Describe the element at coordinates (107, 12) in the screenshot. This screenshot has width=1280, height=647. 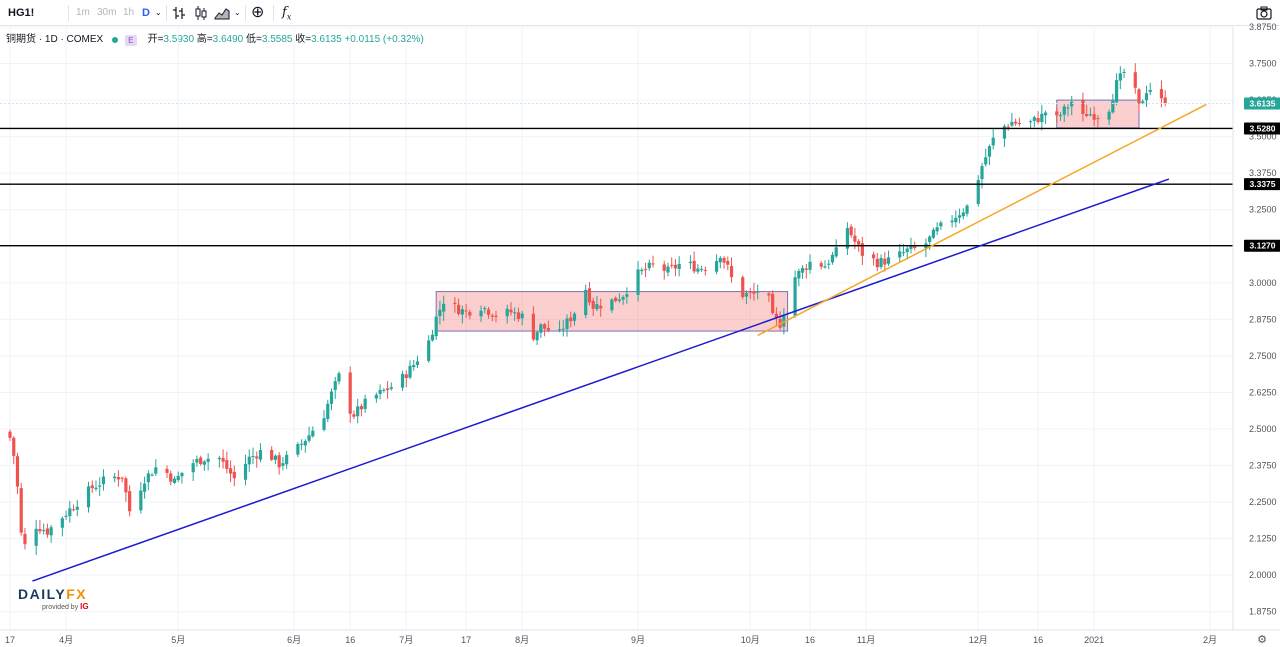
I see `timeframe-30m-button: 30m` at that location.